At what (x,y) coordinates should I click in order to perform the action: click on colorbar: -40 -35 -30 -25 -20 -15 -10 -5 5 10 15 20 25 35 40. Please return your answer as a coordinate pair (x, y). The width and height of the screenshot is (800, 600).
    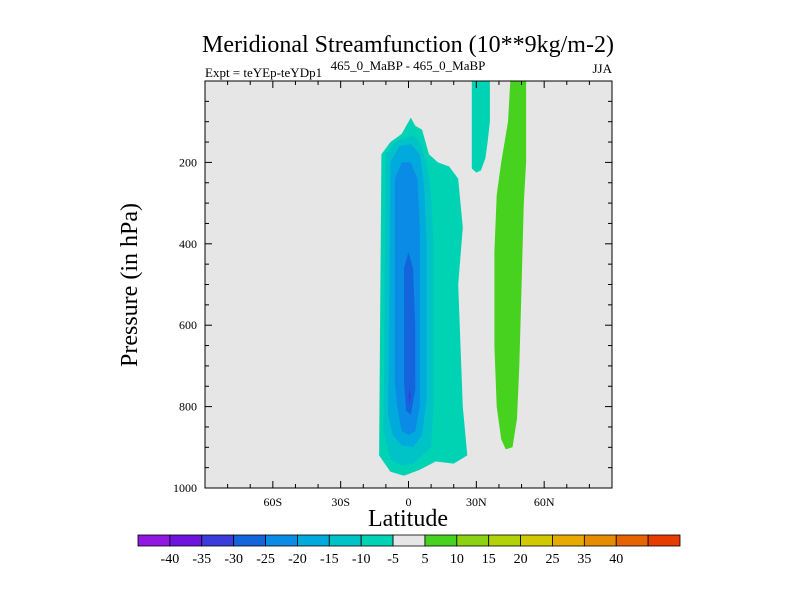
    Looking at the image, I should click on (409, 550).